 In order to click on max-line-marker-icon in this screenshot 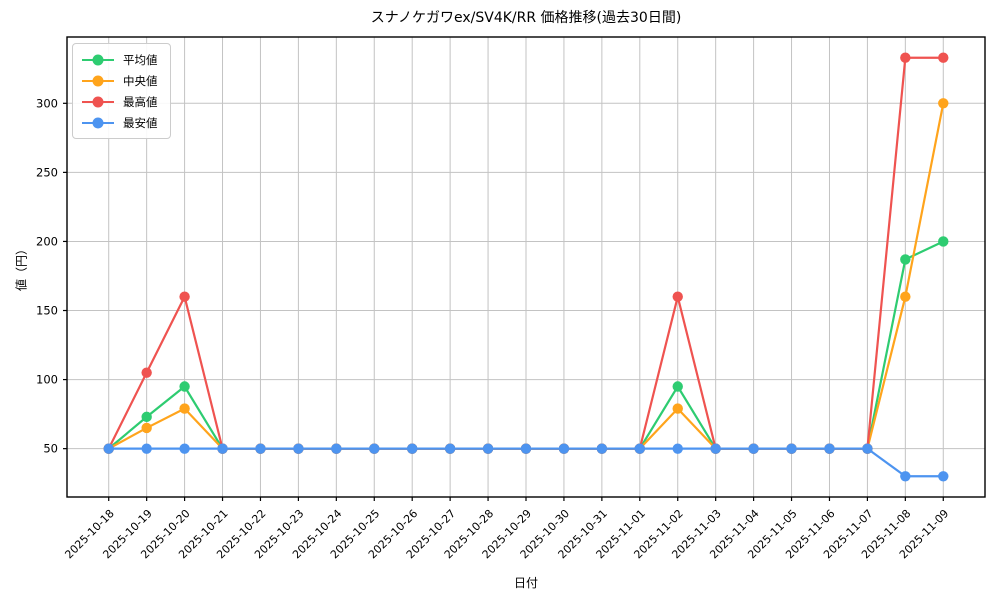, I will do `click(98, 102)`.